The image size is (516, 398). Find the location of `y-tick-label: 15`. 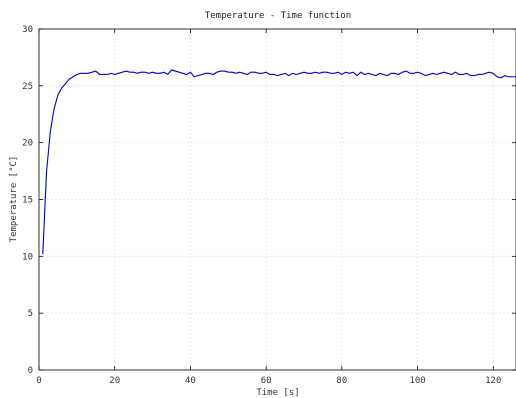

y-tick-label: 15 is located at coordinates (27, 201).